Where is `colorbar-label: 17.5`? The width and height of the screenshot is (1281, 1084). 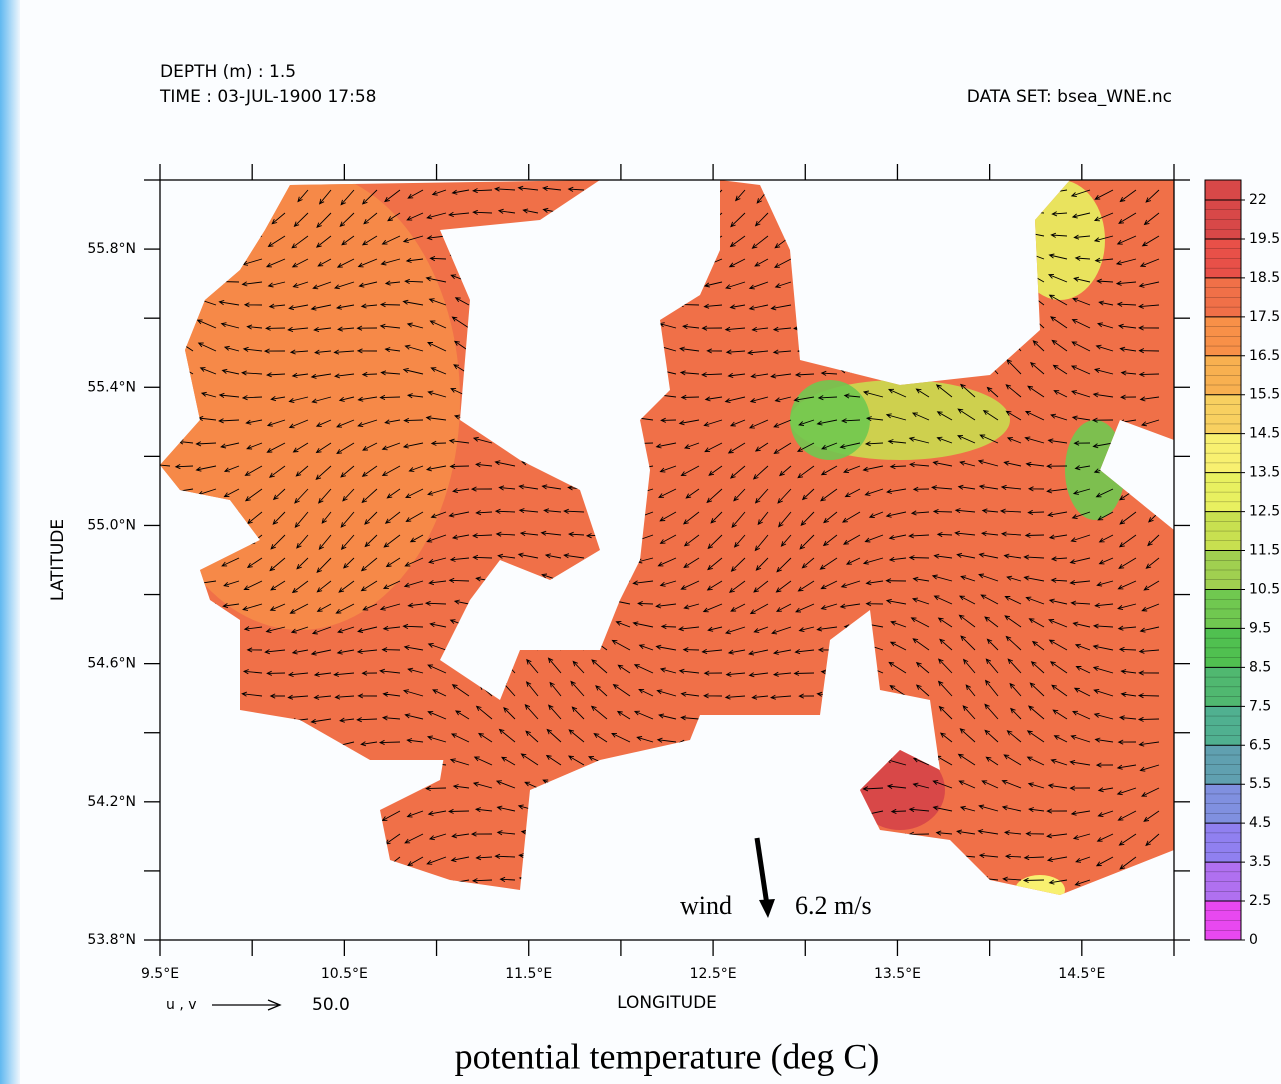
colorbar-label: 17.5 is located at coordinates (1264, 317).